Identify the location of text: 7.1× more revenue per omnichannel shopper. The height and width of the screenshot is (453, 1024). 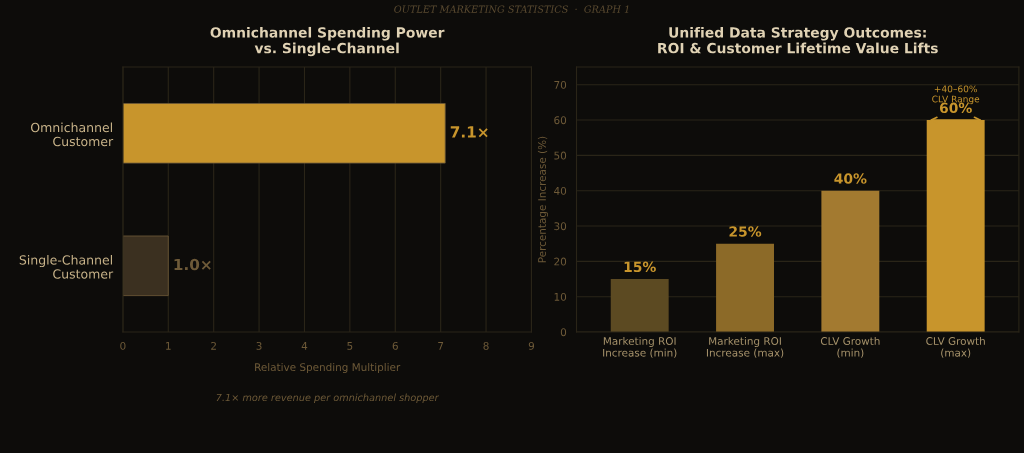
(328, 398).